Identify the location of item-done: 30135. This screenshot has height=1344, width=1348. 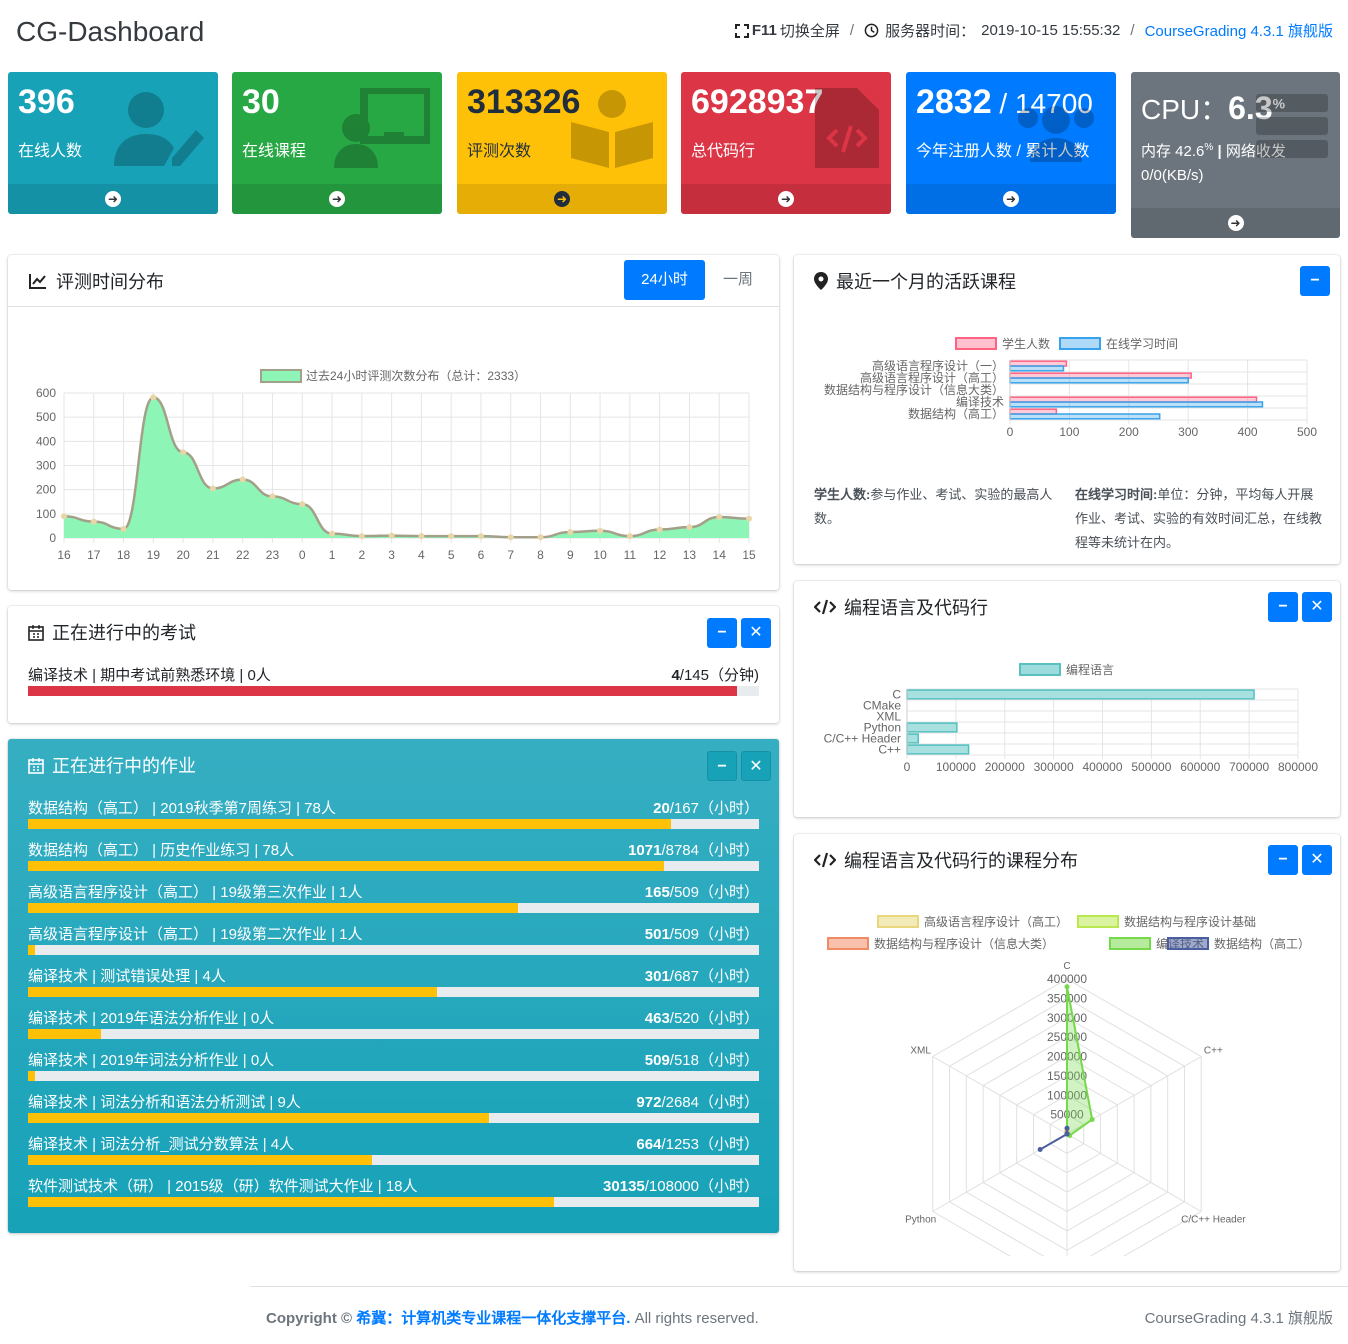
(624, 1186).